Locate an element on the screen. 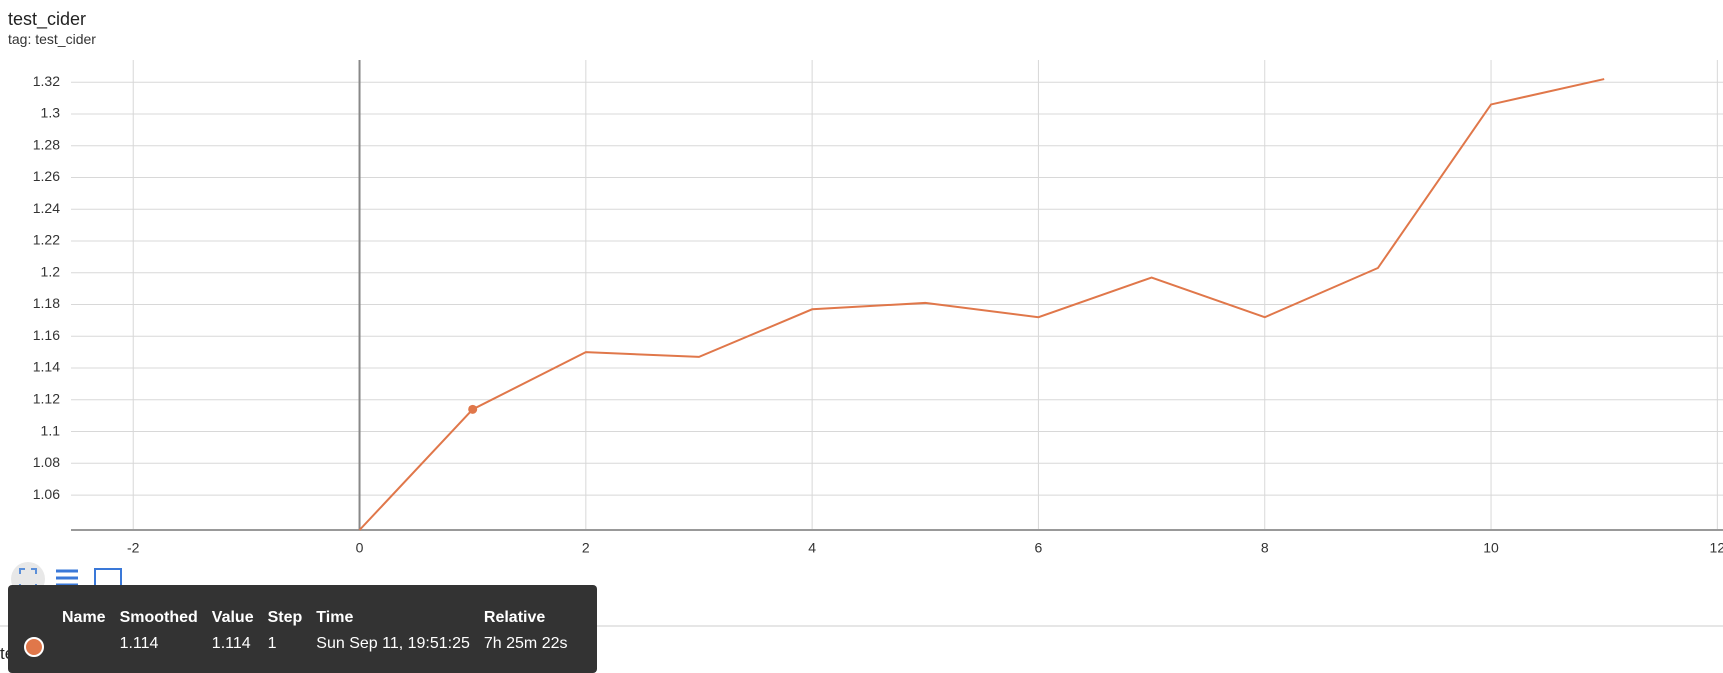 This screenshot has width=1723, height=673. y-tick-label: 1.08 is located at coordinates (46, 462).